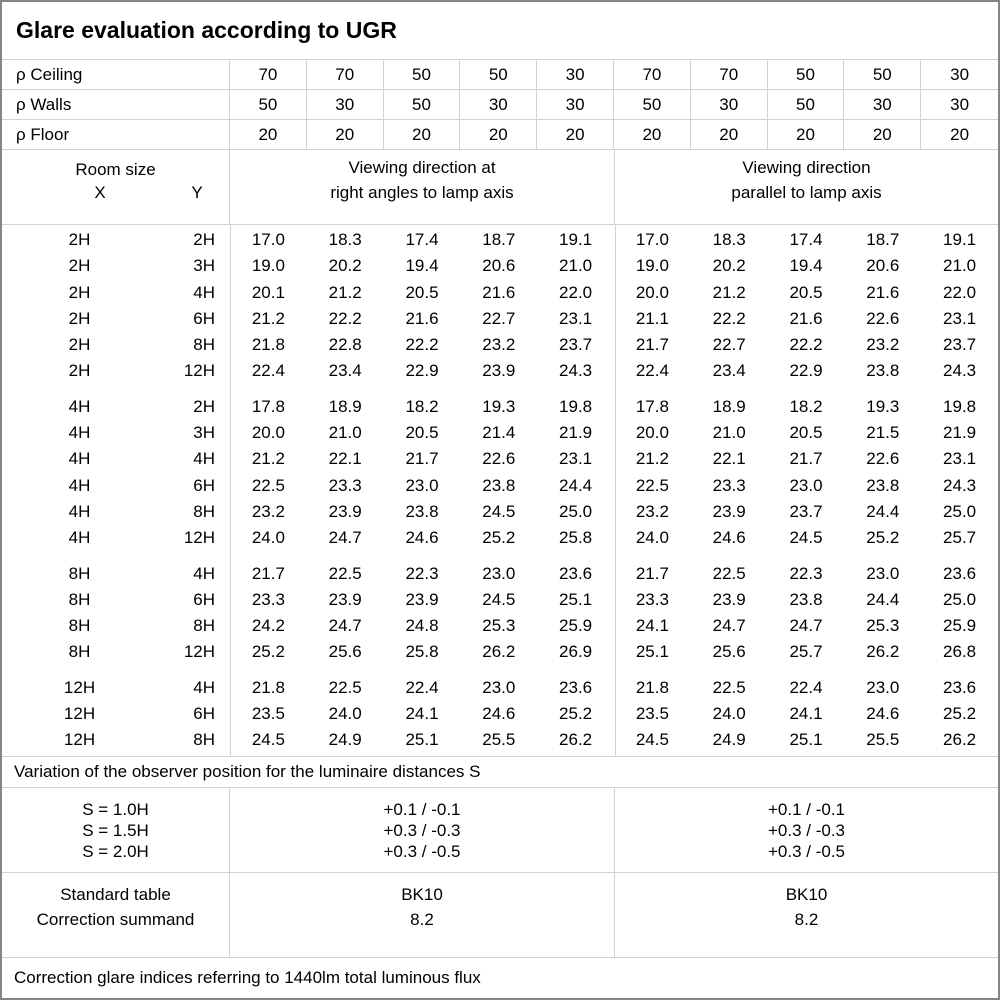 Image resolution: width=1000 pixels, height=1000 pixels. I want to click on ugr-value-parallel: 21.1, so click(652, 318).